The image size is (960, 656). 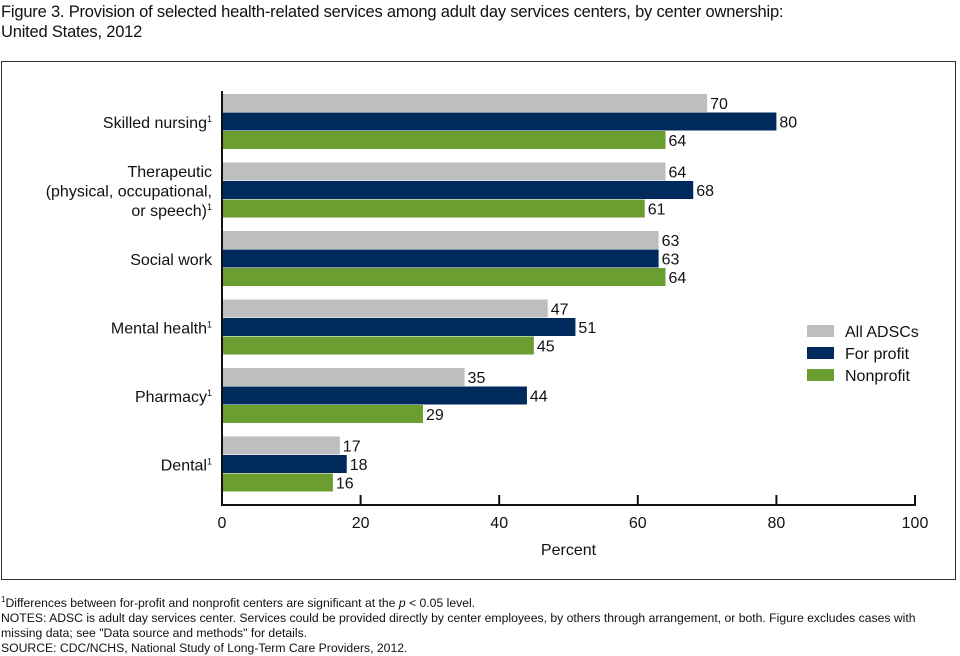 I want to click on x-tick-label: 60, so click(x=638, y=523).